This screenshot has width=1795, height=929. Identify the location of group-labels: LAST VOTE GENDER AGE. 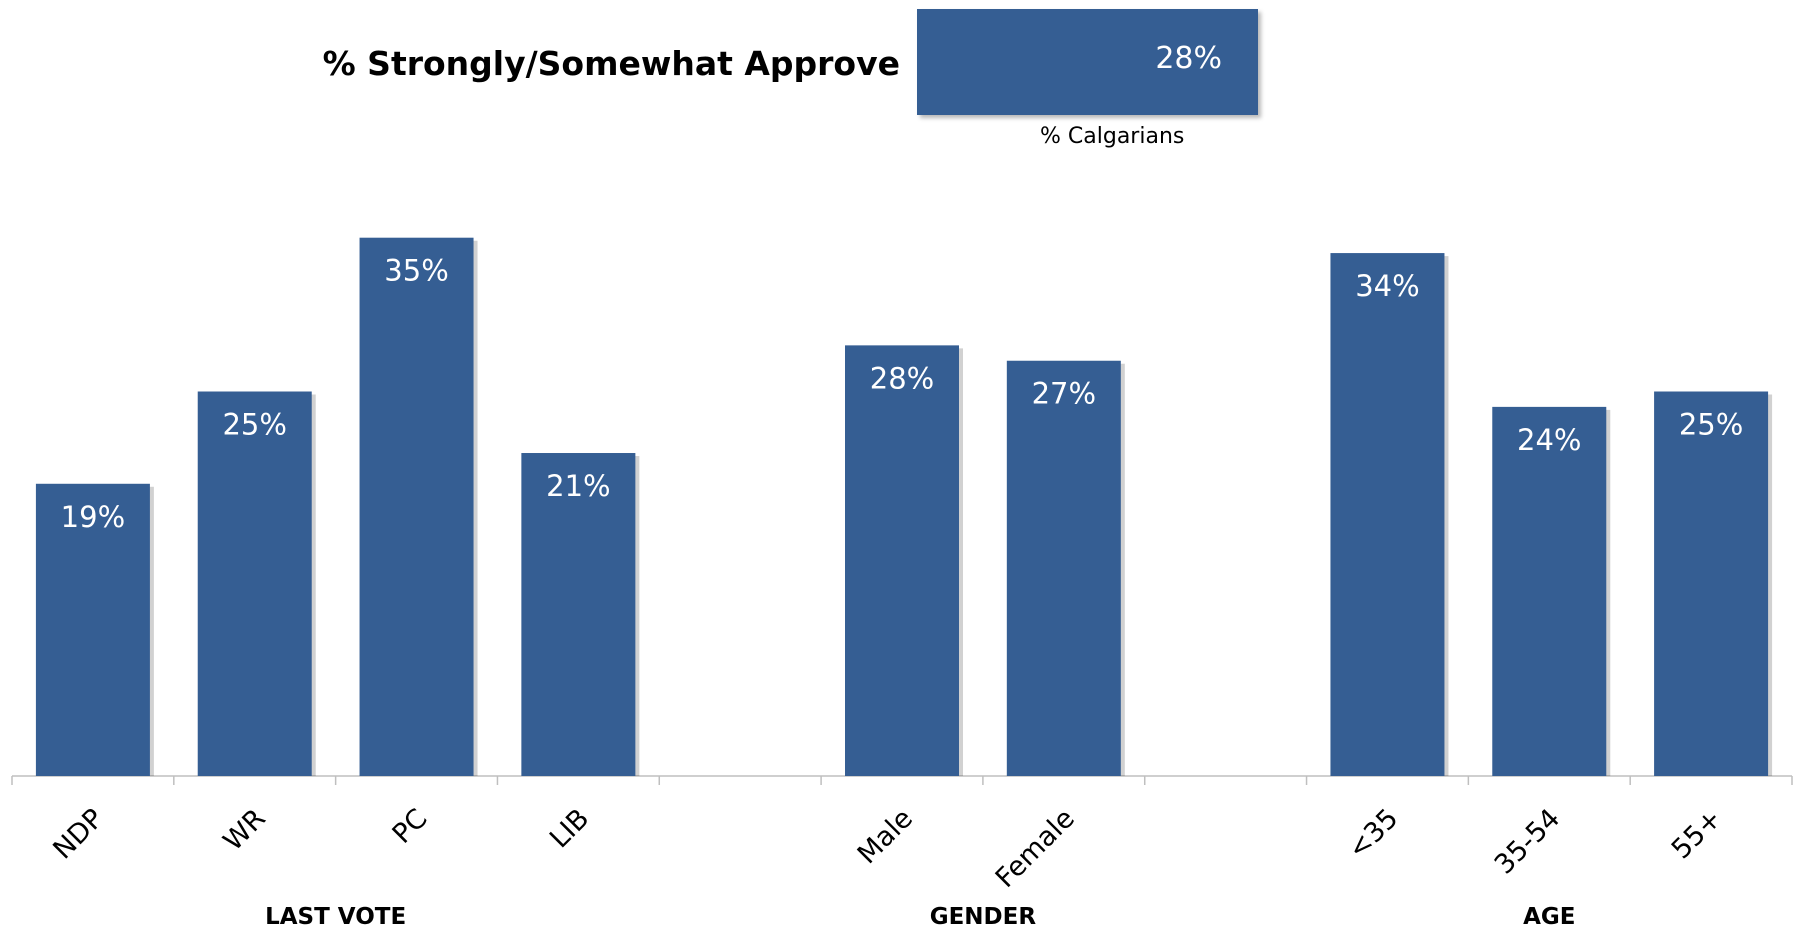
(920, 916).